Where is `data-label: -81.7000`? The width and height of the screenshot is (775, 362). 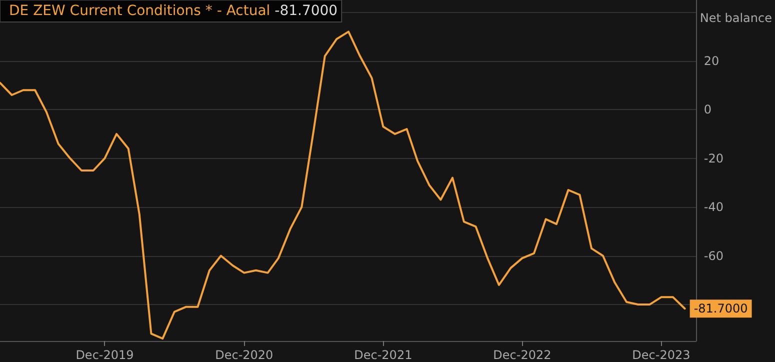 data-label: -81.7000 is located at coordinates (721, 309).